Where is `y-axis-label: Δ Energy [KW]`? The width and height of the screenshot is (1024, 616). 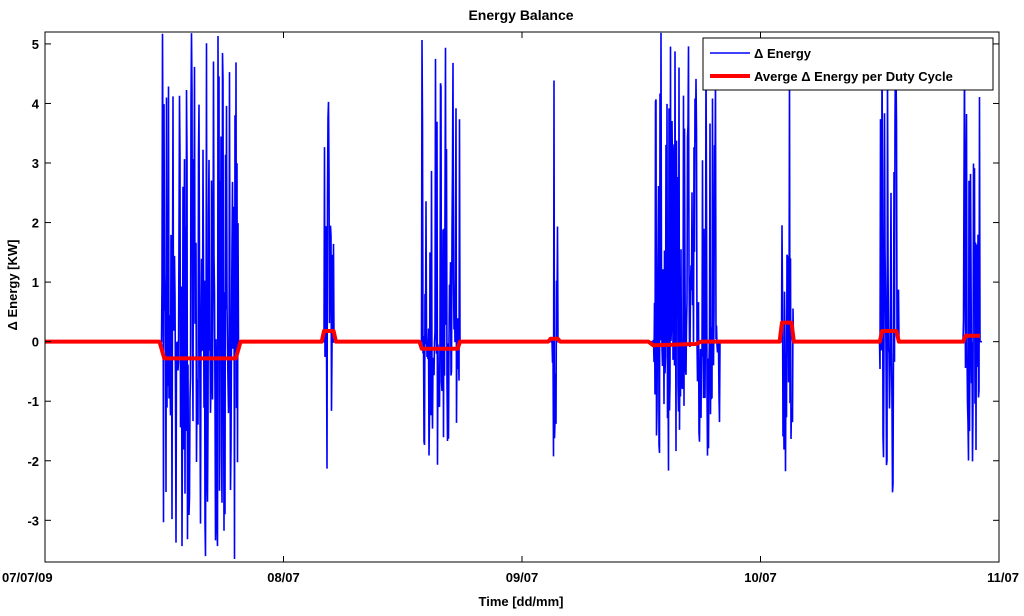 y-axis-label: Δ Energy [KW] is located at coordinates (12, 285).